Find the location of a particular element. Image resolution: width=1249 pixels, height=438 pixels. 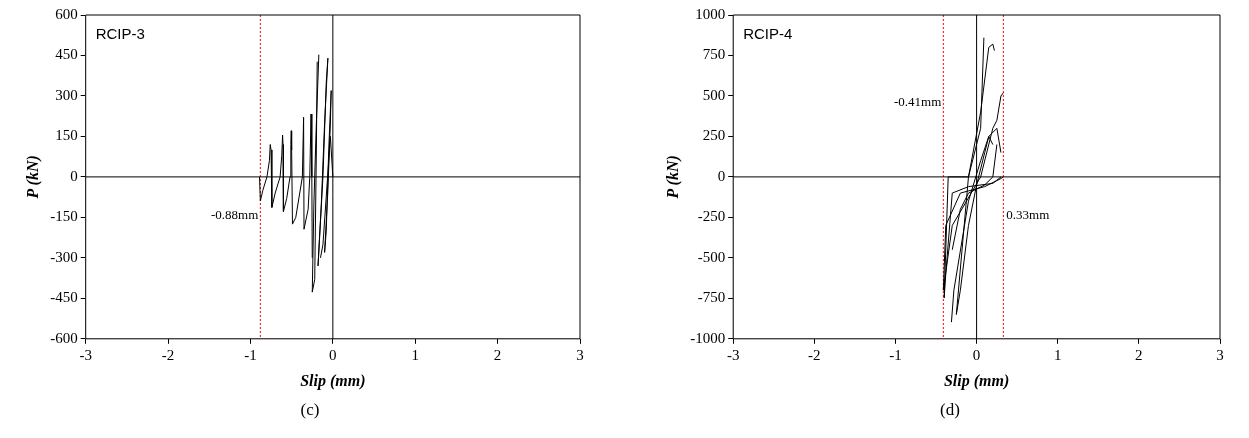

y-tick-label: 600 is located at coordinates (66, 13).